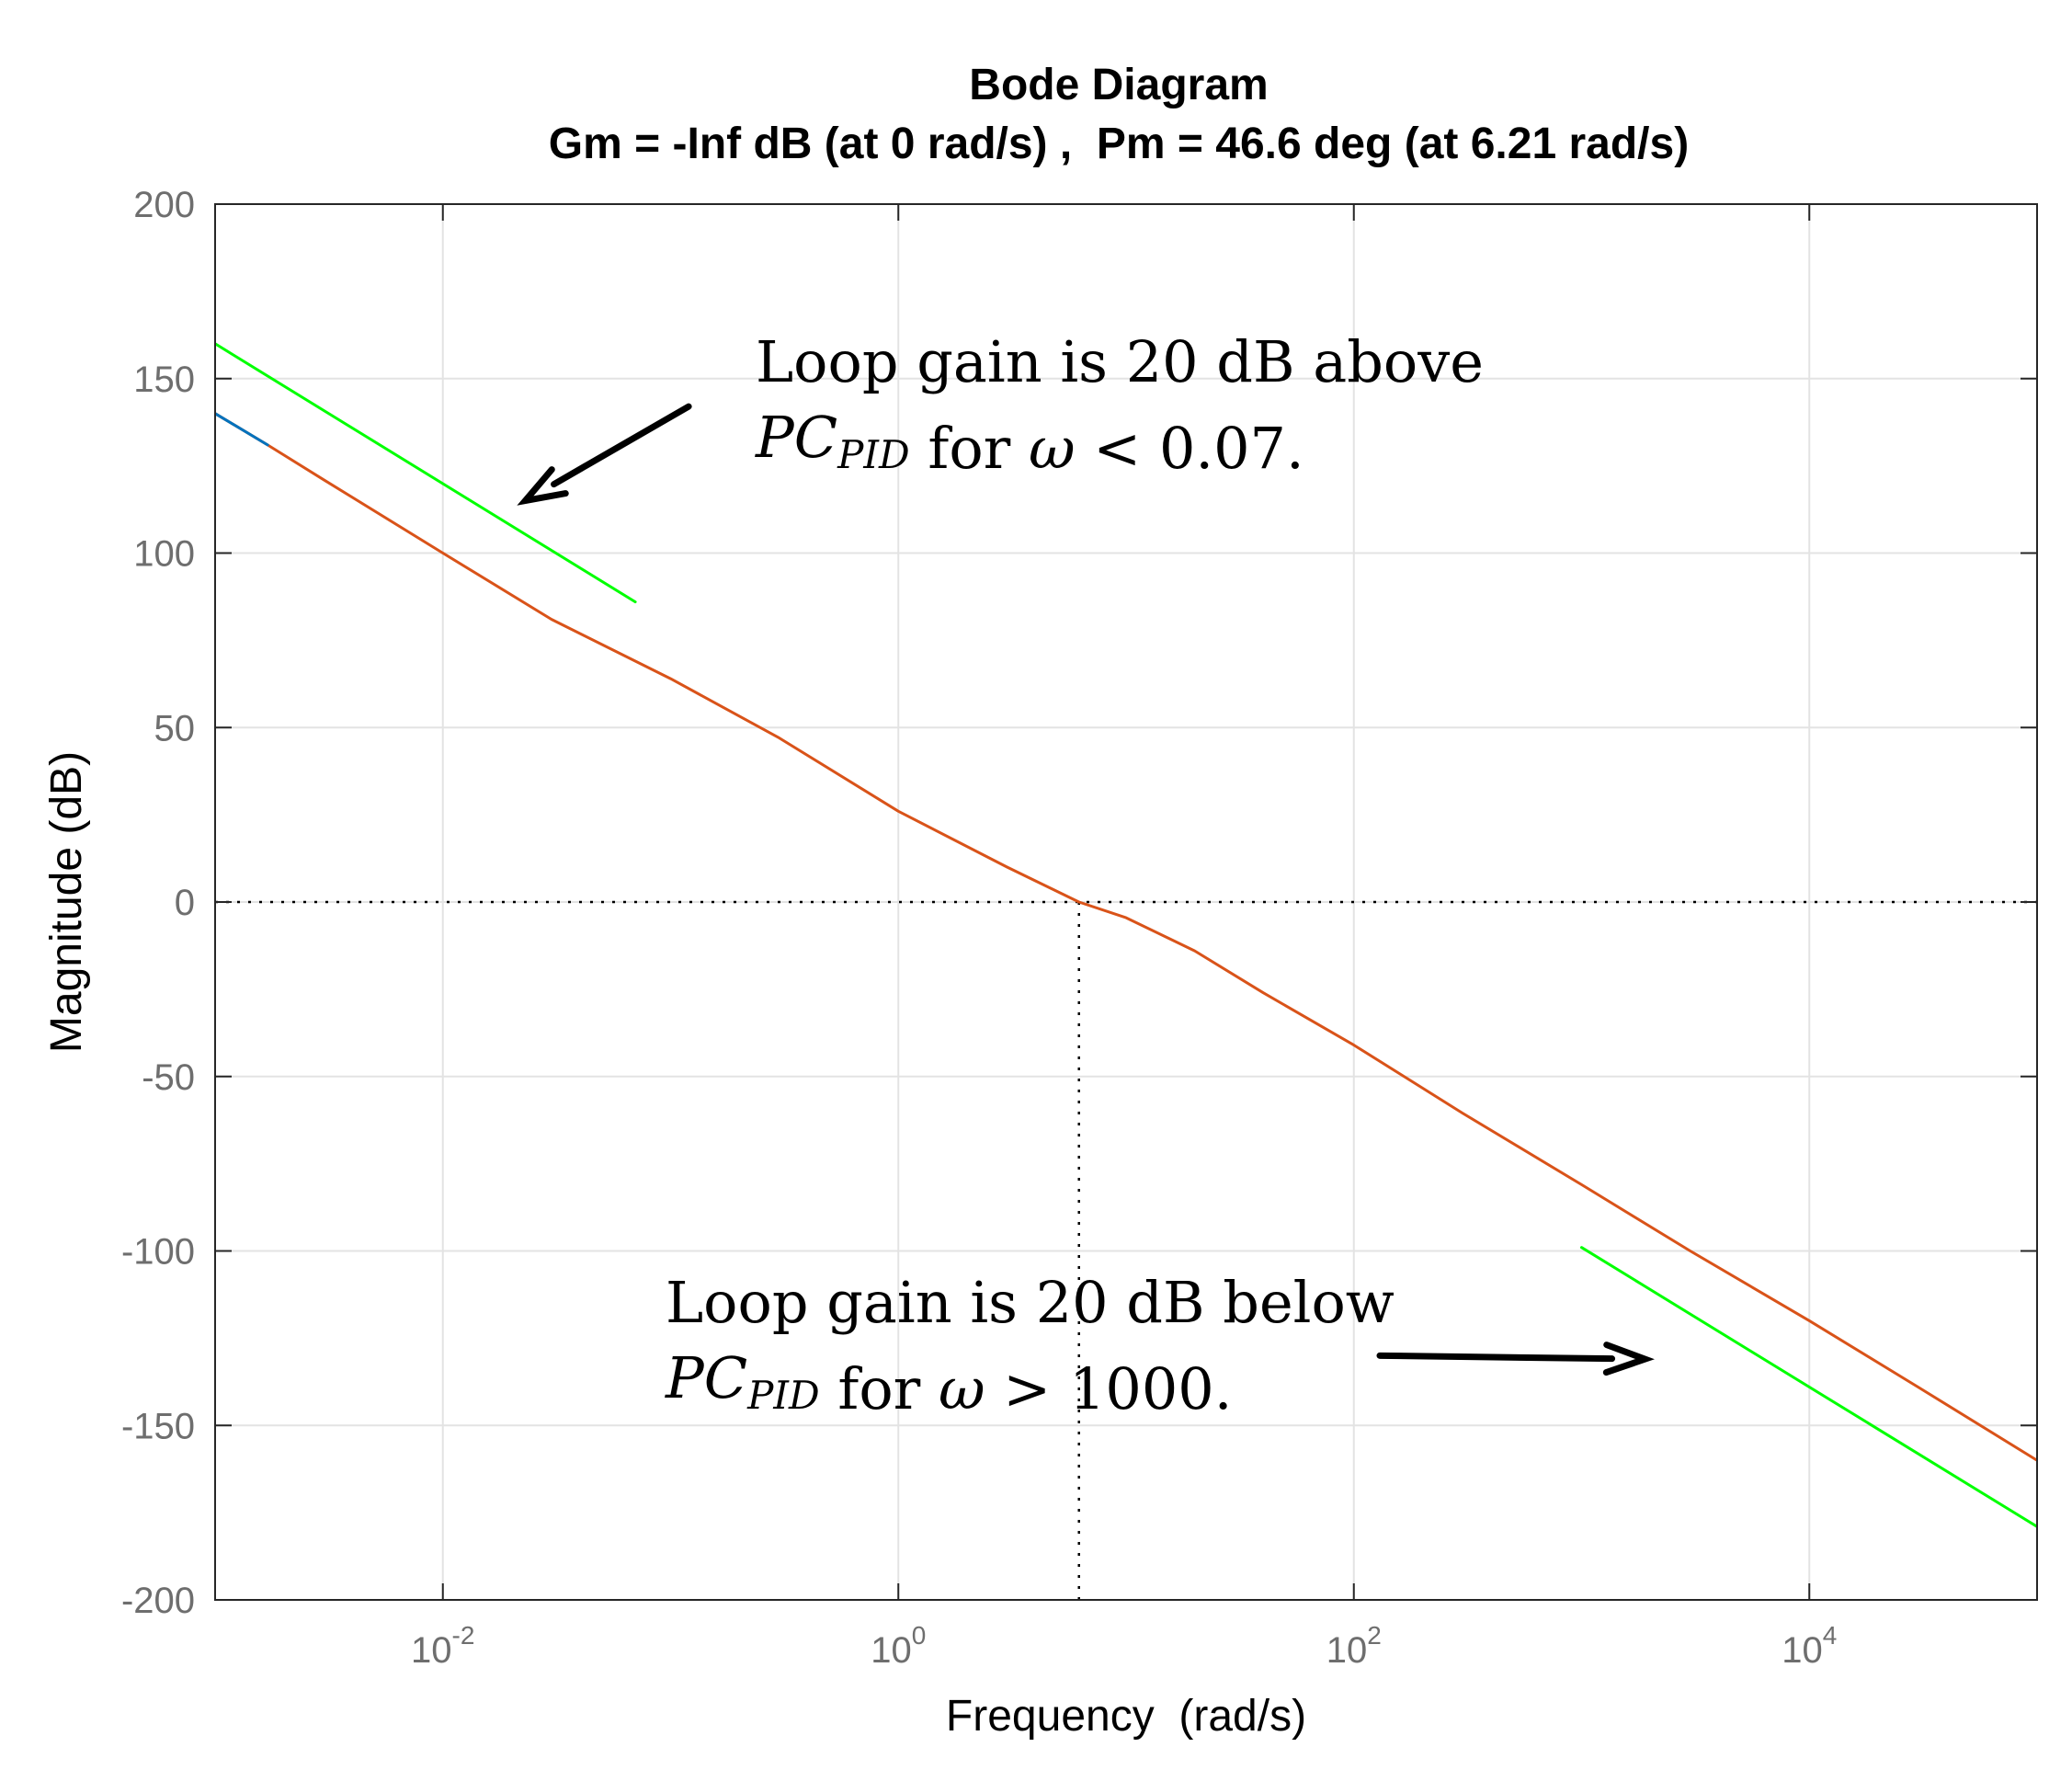 This screenshot has width=2072, height=1770. What do you see at coordinates (164, 380) in the screenshot?
I see `y-tick-label: 150` at bounding box center [164, 380].